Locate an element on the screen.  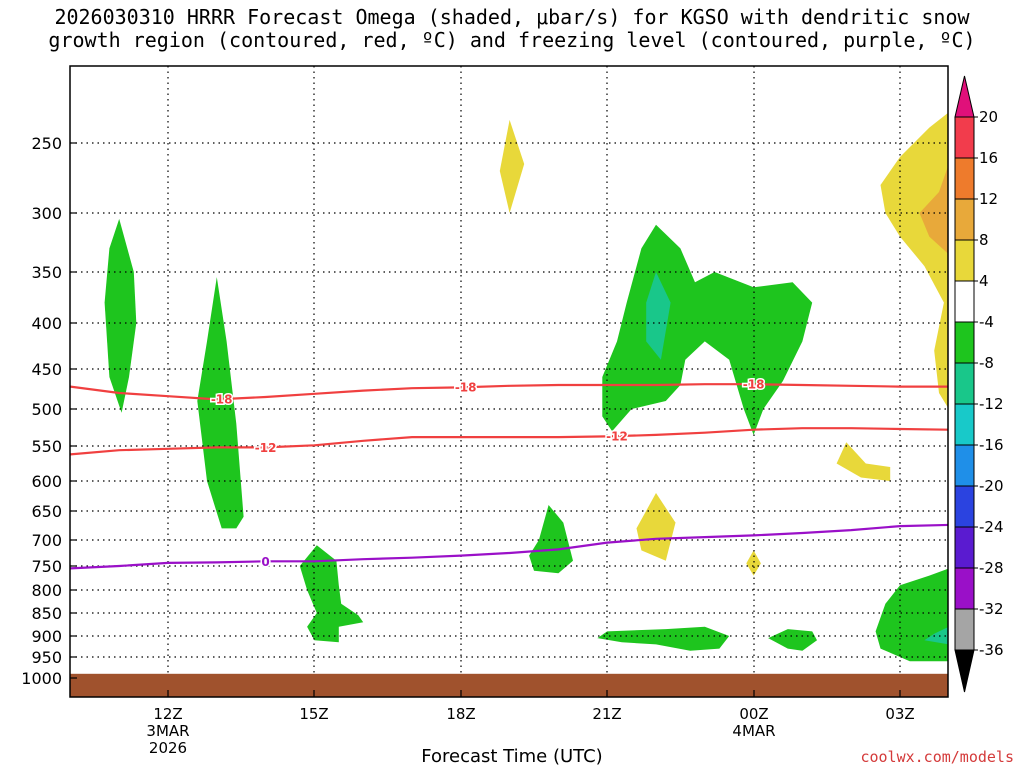
y-tick-label-400: 400 is located at coordinates (46, 323).